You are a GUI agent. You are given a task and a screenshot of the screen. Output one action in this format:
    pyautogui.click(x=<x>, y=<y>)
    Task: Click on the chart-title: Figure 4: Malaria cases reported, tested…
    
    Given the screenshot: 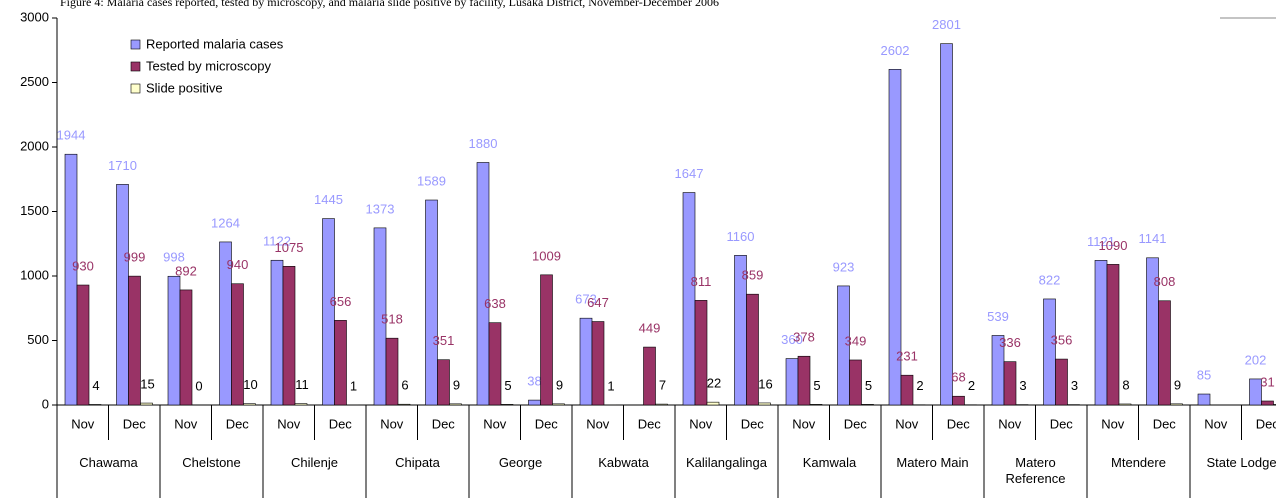 What is the action you would take?
    pyautogui.click(x=389, y=4)
    